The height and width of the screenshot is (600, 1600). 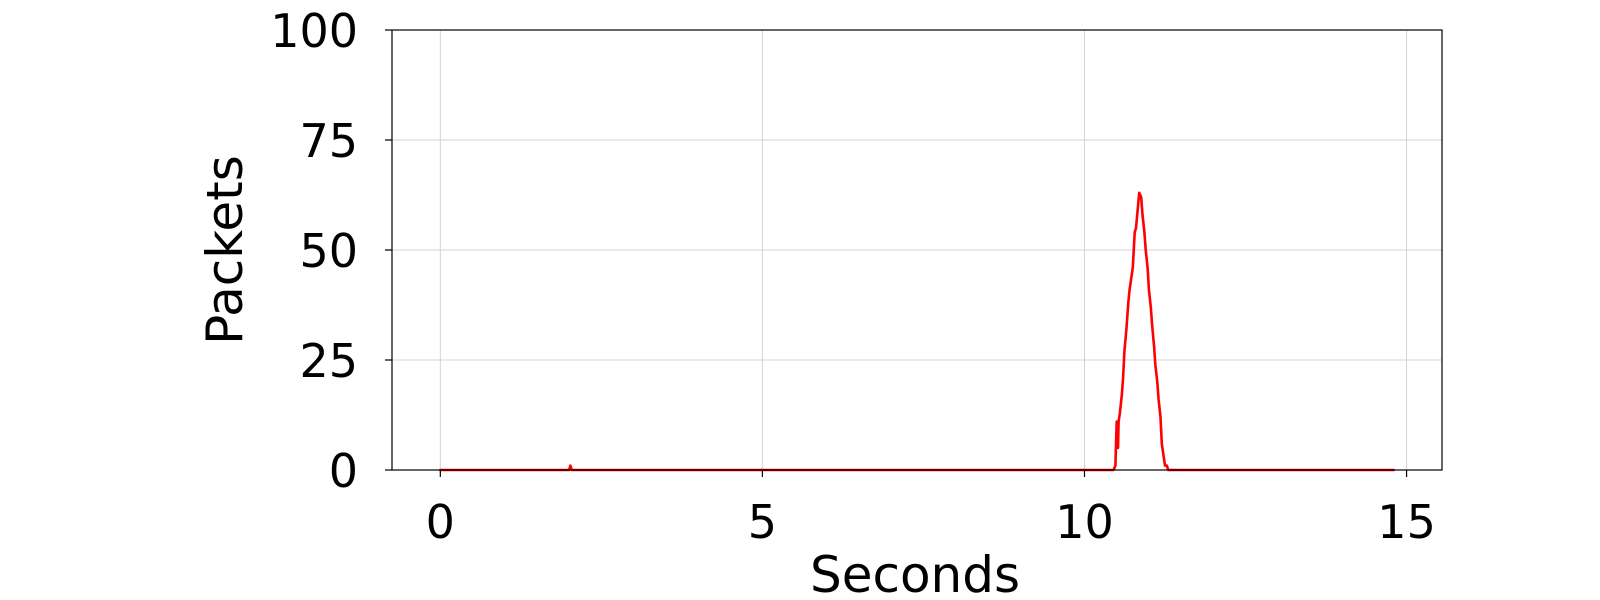 I want to click on y-tick-label: 25, so click(x=328, y=361).